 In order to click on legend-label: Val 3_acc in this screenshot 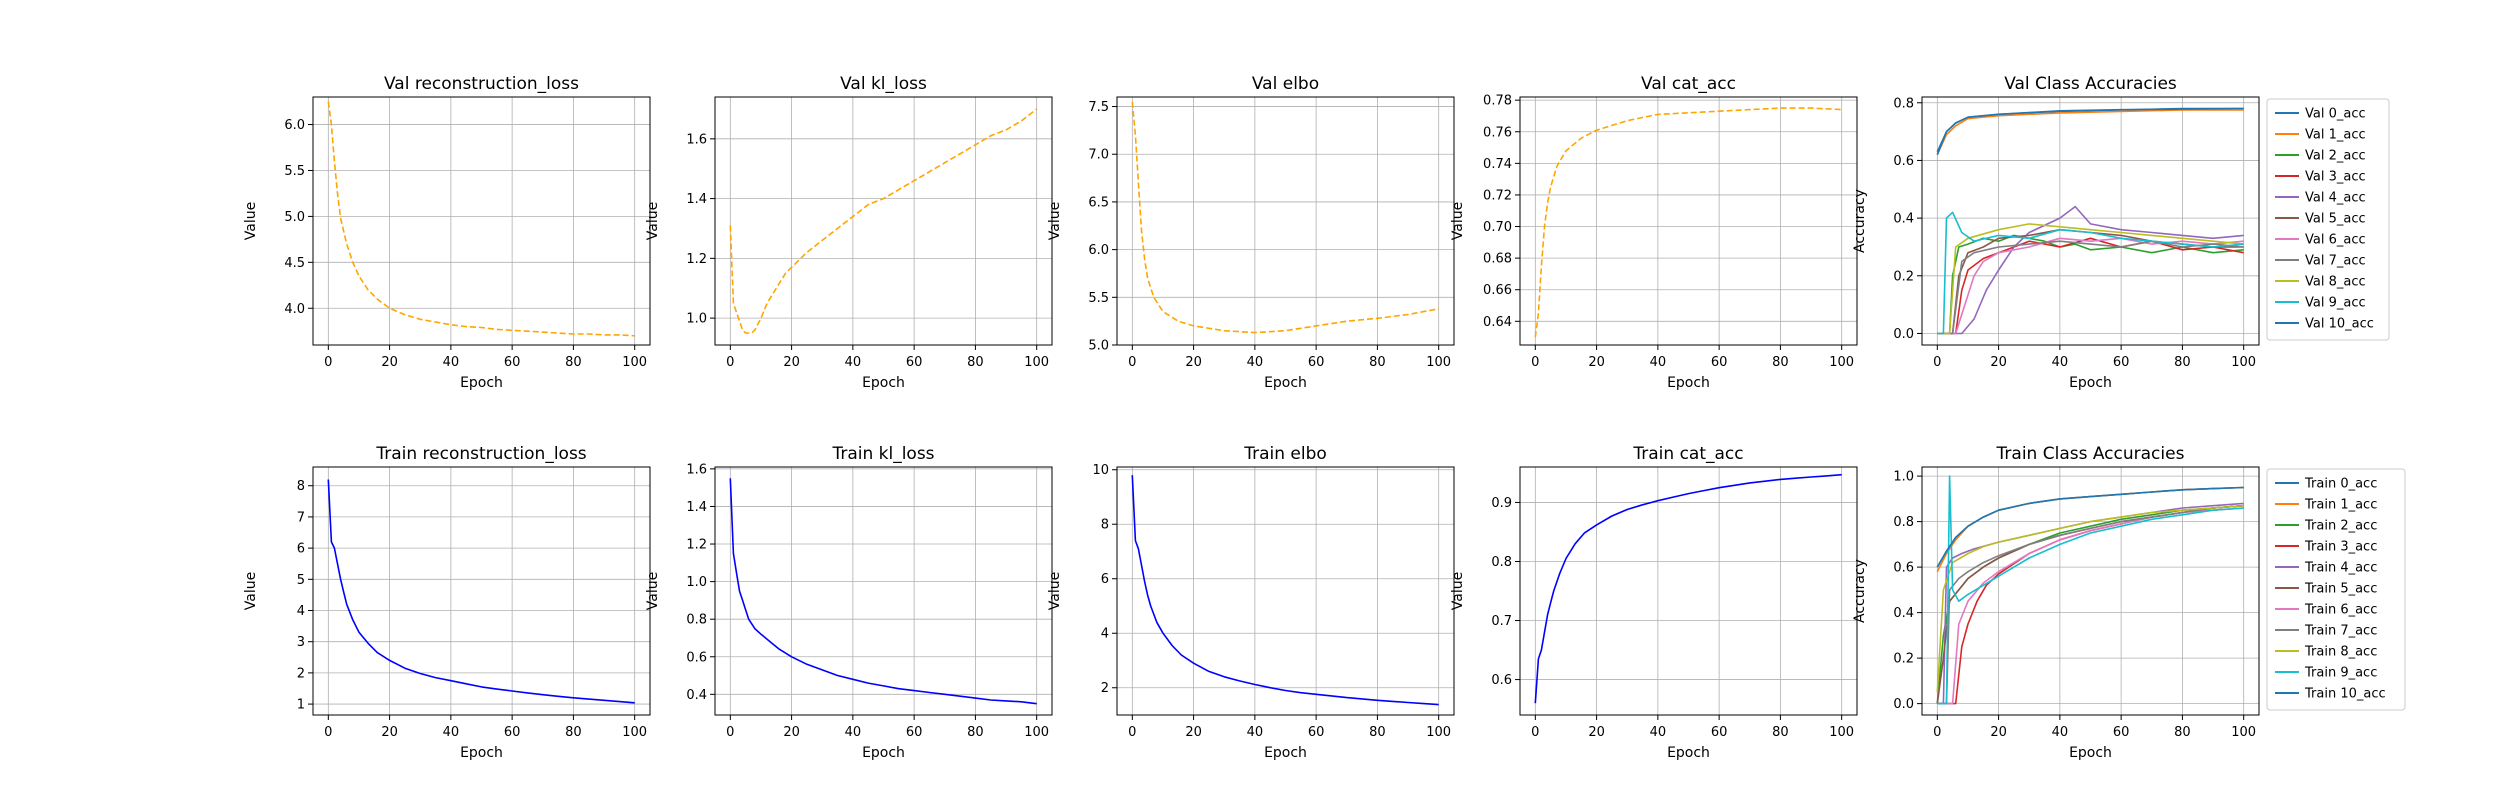, I will do `click(2335, 177)`.